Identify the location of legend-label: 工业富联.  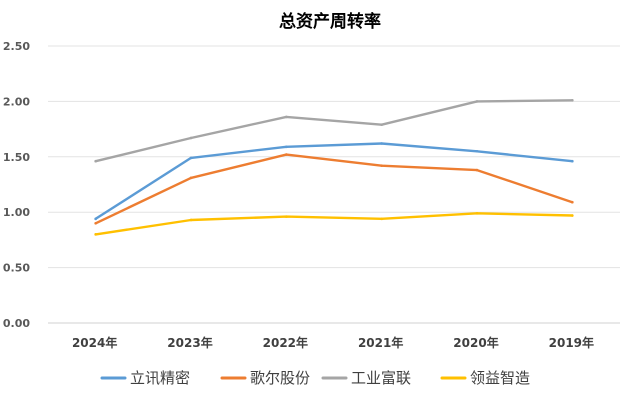
(381, 378).